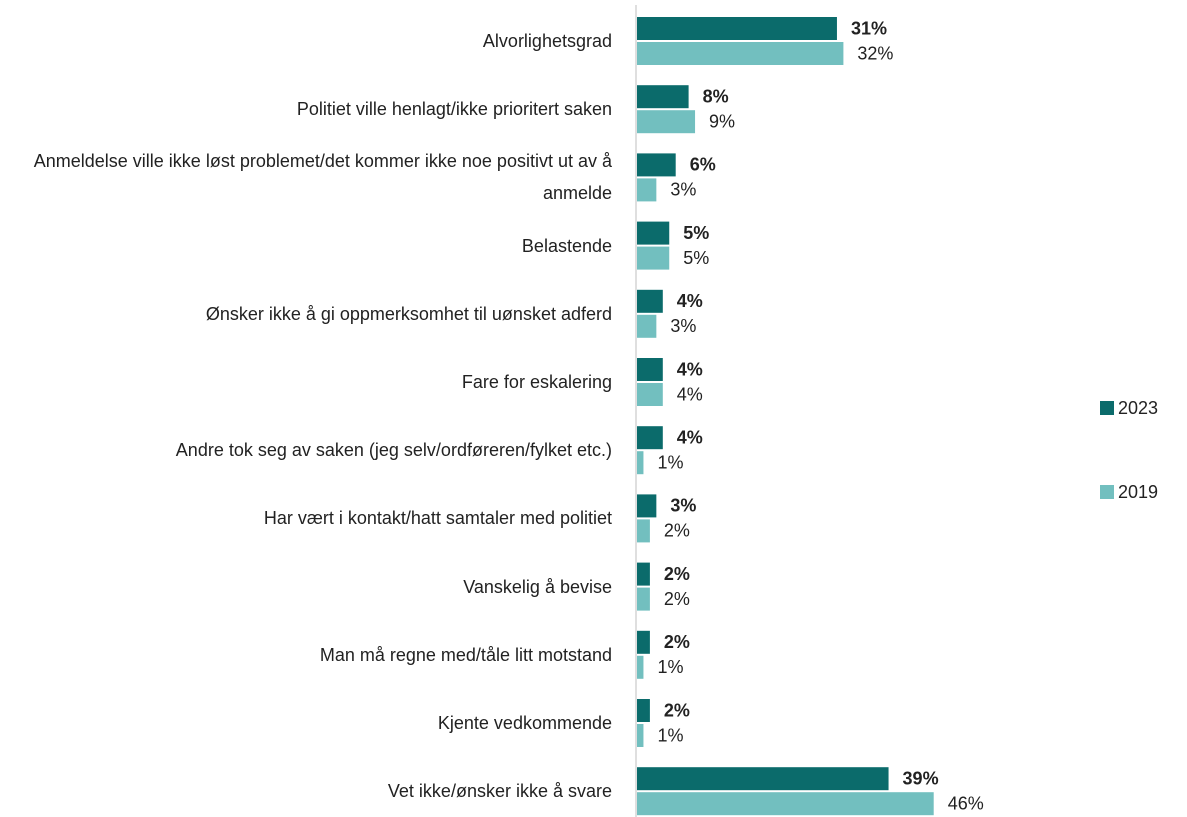 The image size is (1187, 817). I want to click on value-label: 39%, so click(921, 778).